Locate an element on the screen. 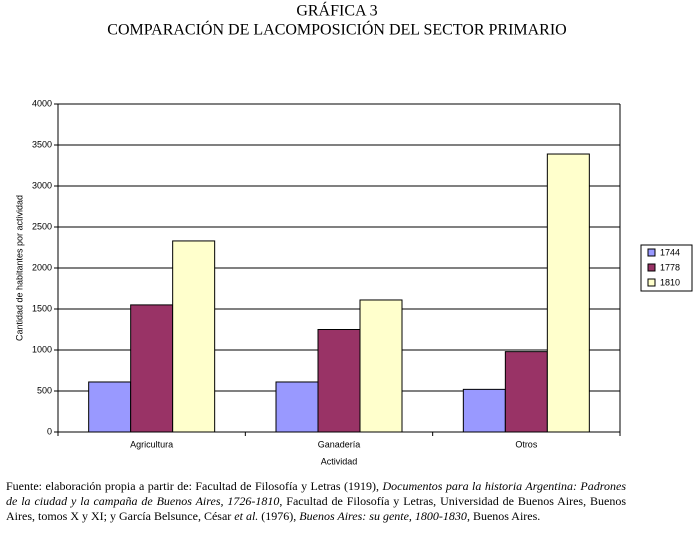  x-tick-label: Otros is located at coordinates (526, 444).